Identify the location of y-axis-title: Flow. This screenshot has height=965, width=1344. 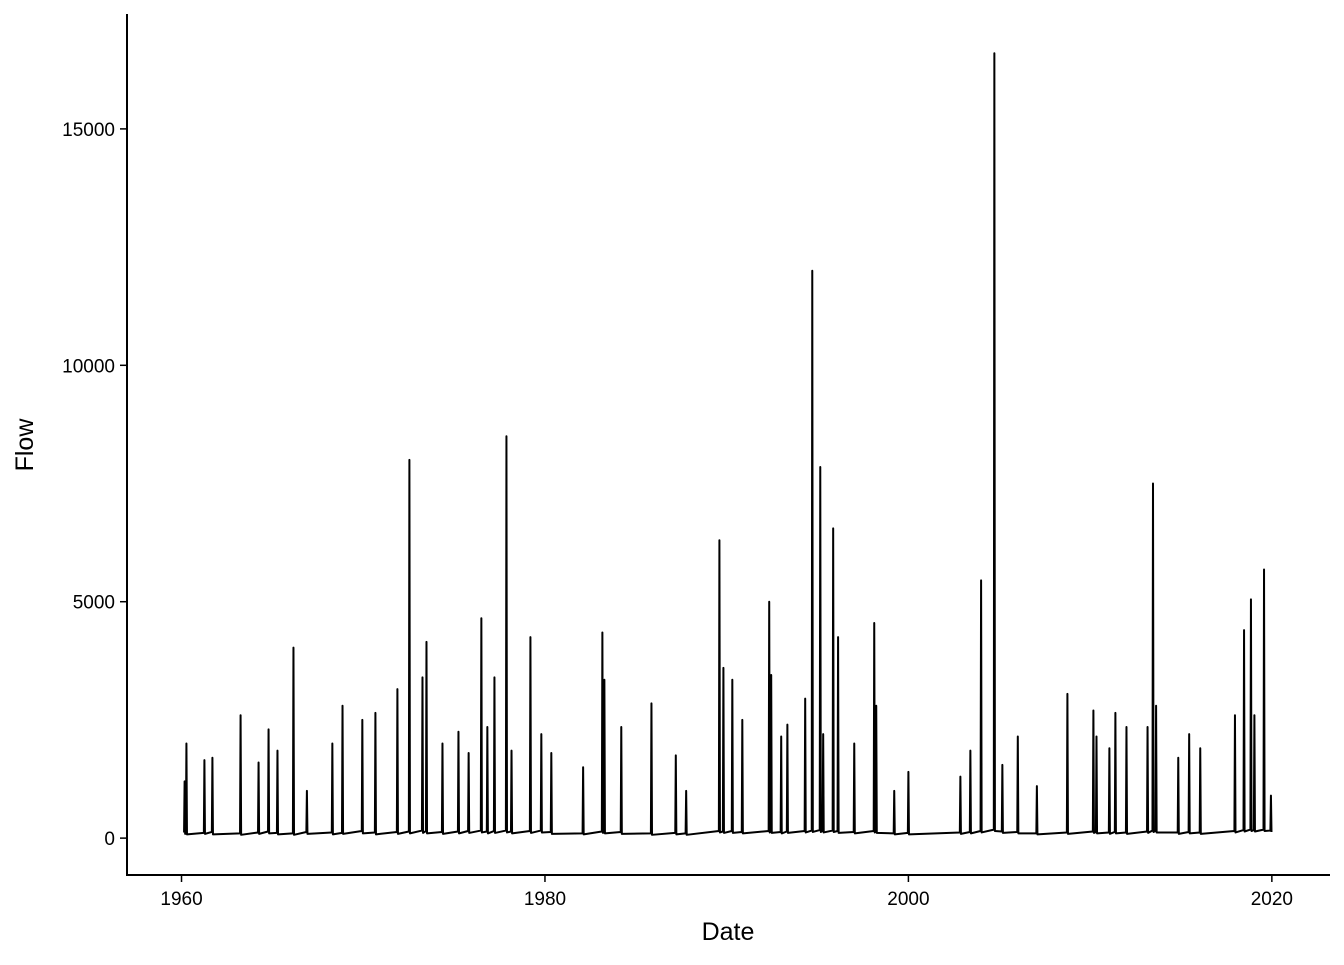
(25, 445).